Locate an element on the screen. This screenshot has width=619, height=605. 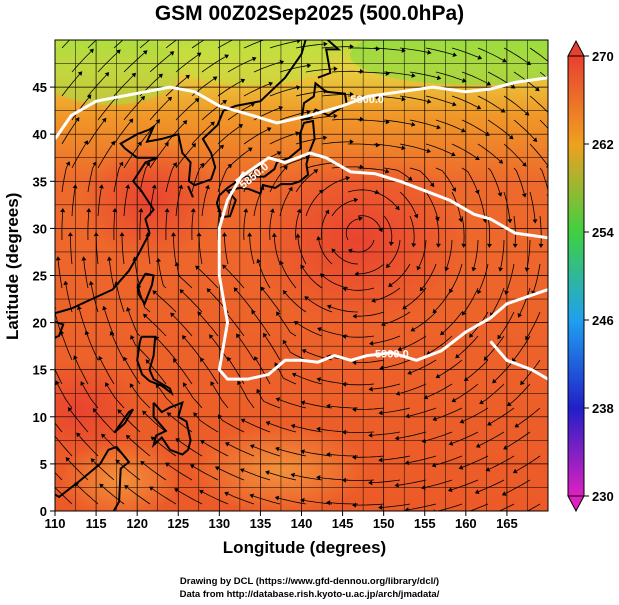
y-tick-label: 35 is located at coordinates (40, 181).